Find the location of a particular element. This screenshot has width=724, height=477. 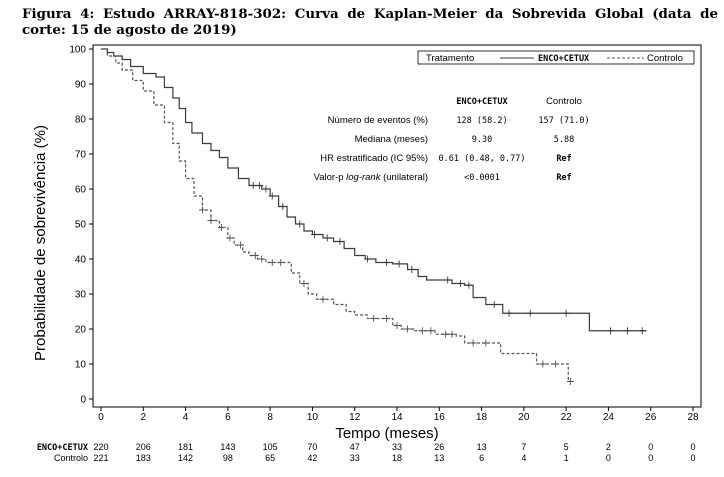

x-tick-label: 20 is located at coordinates (524, 417).